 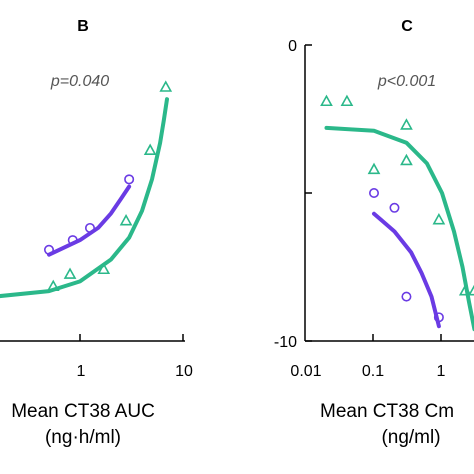 I want to click on panel-c-x-label-unit: (ng/ml), so click(x=410, y=437).